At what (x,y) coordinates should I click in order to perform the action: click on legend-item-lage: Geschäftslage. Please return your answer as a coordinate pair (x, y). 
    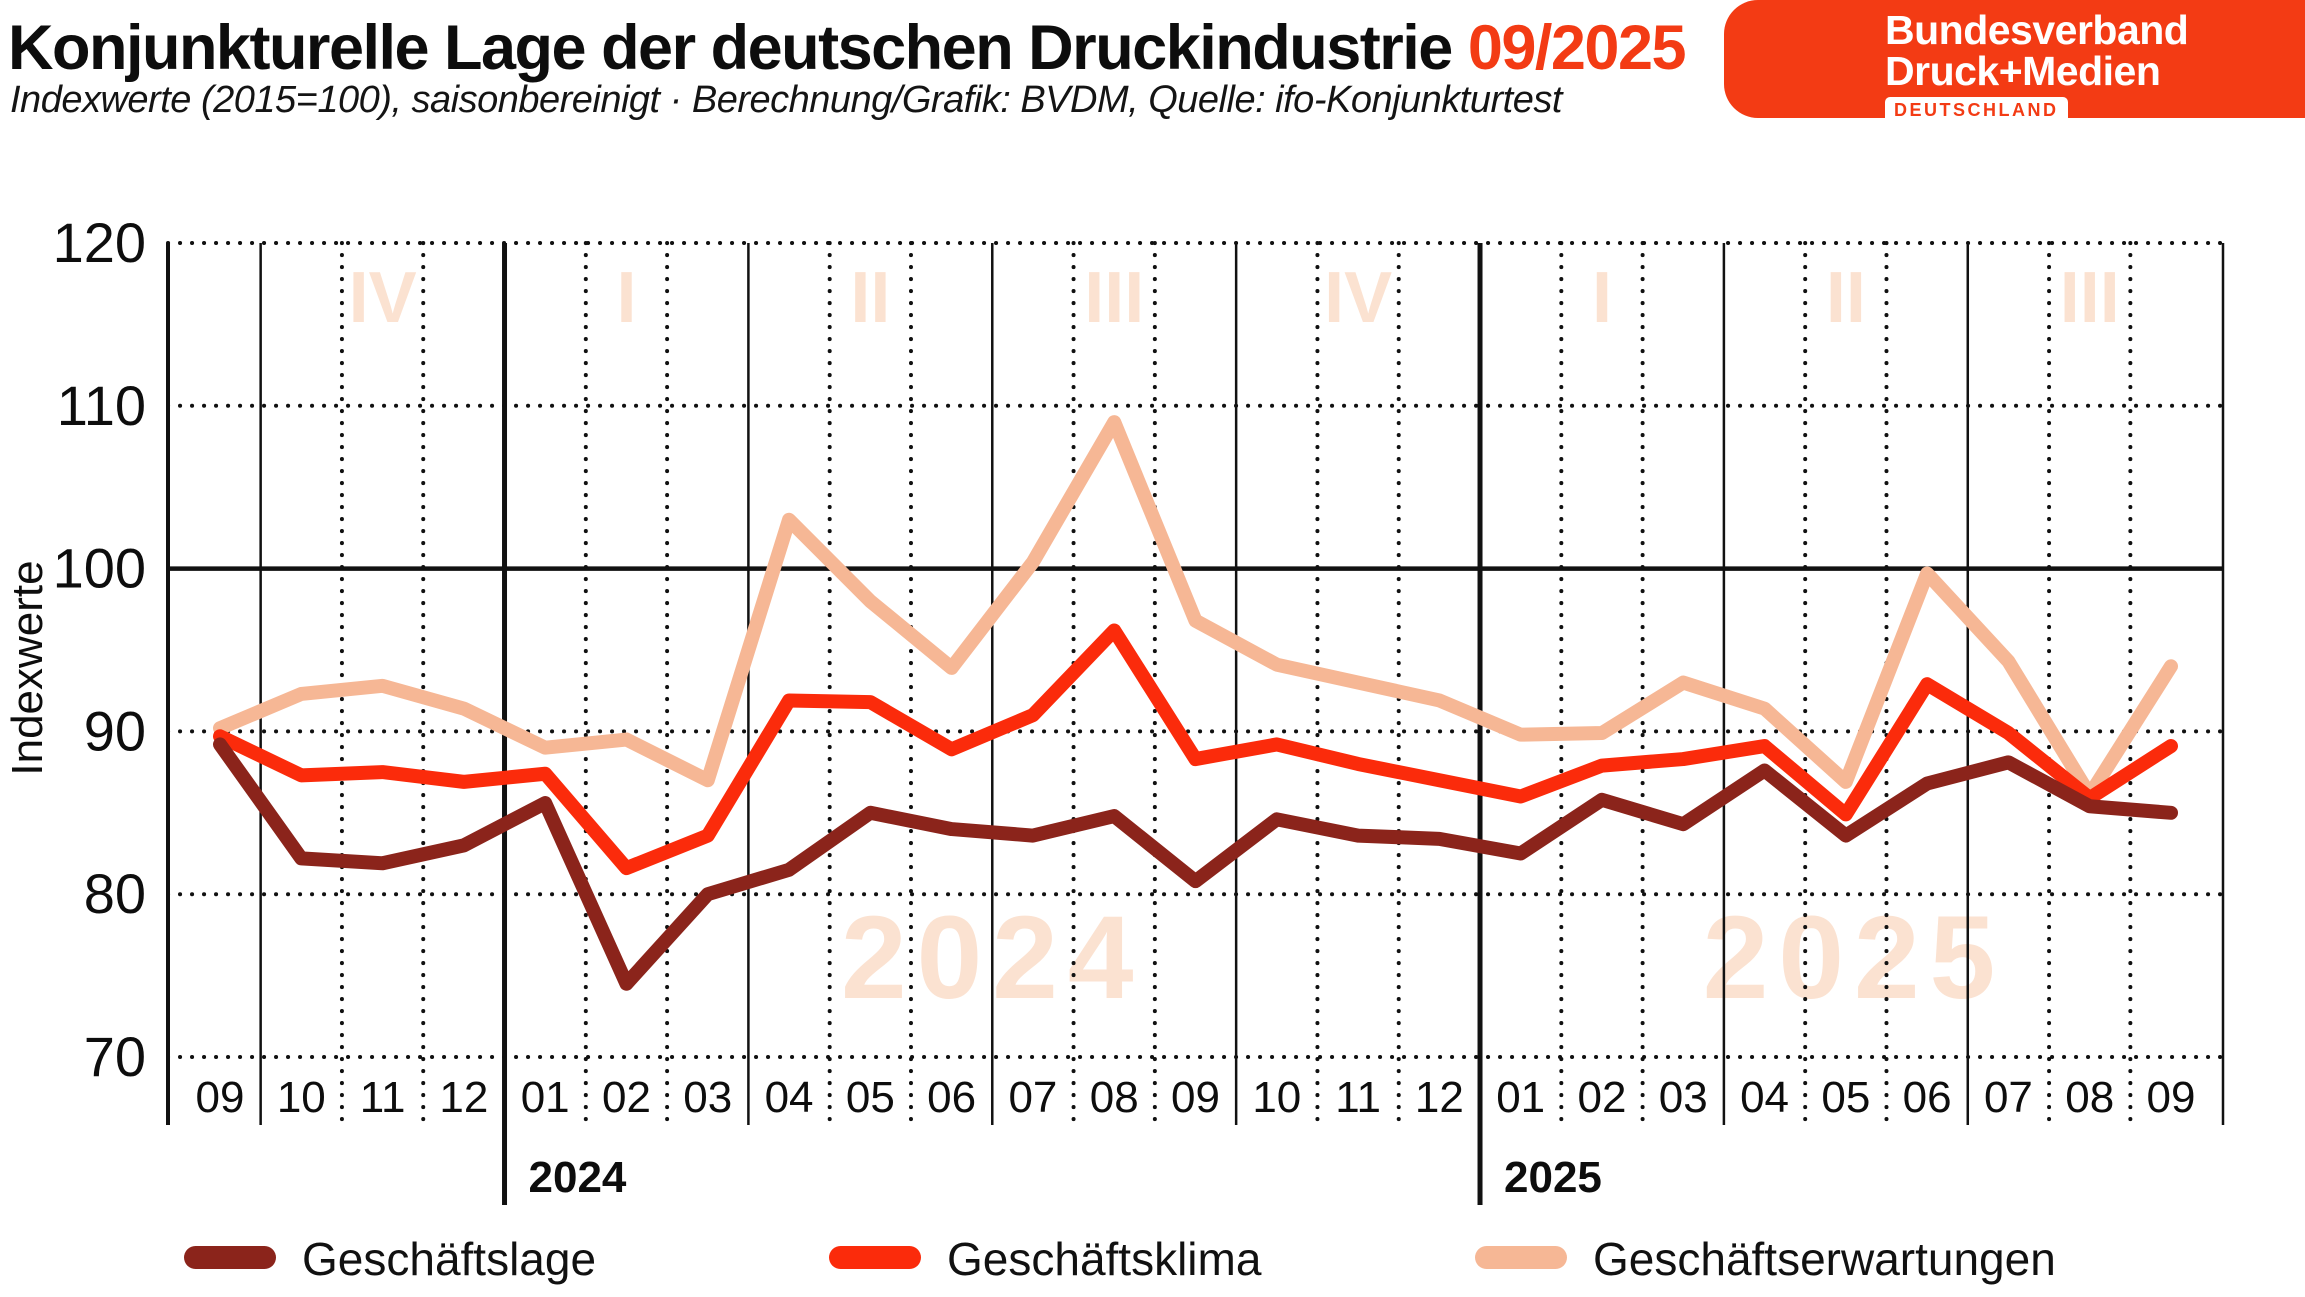
    Looking at the image, I should click on (390, 1259).